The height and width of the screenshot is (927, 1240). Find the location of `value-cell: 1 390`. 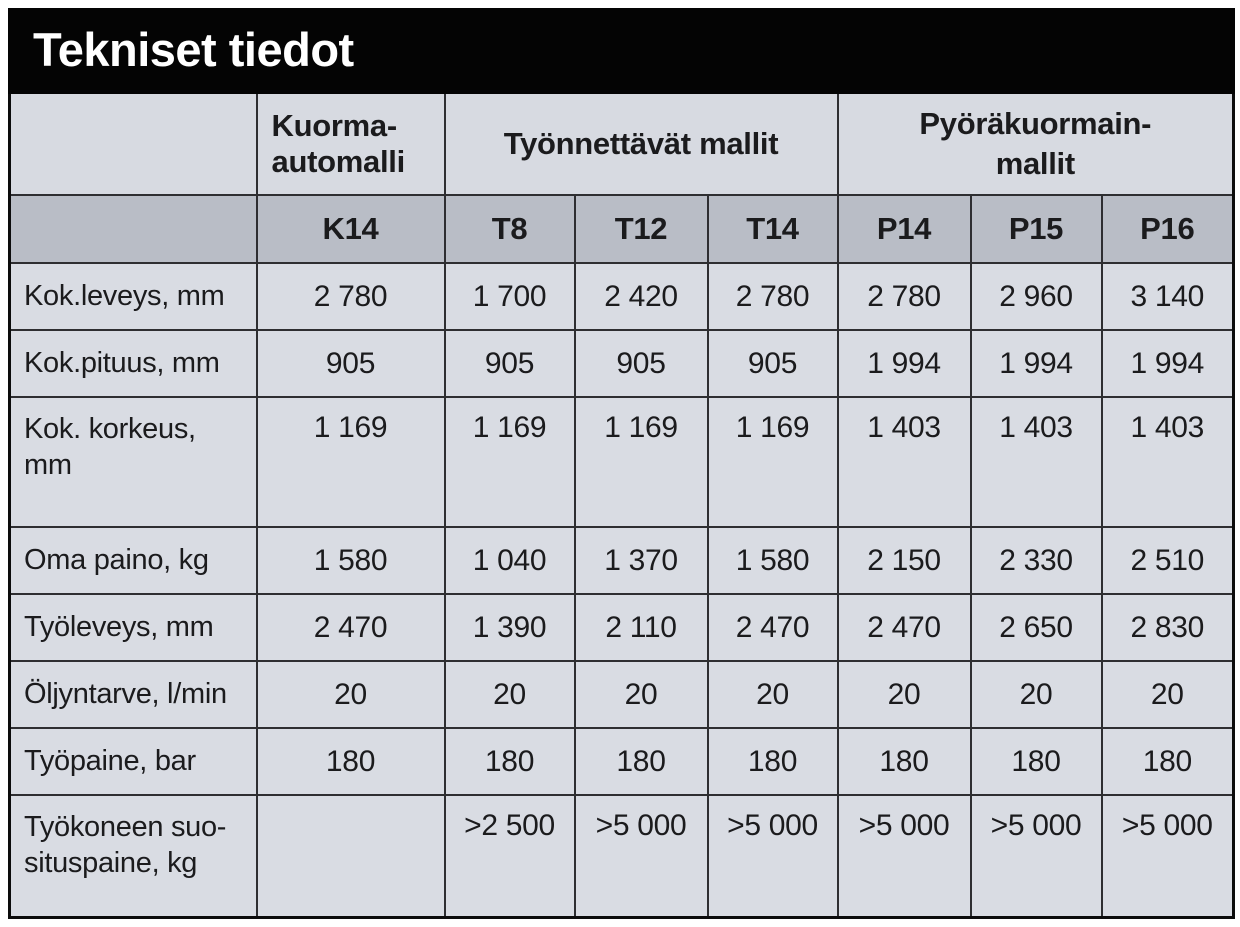

value-cell: 1 390 is located at coordinates (509, 627).